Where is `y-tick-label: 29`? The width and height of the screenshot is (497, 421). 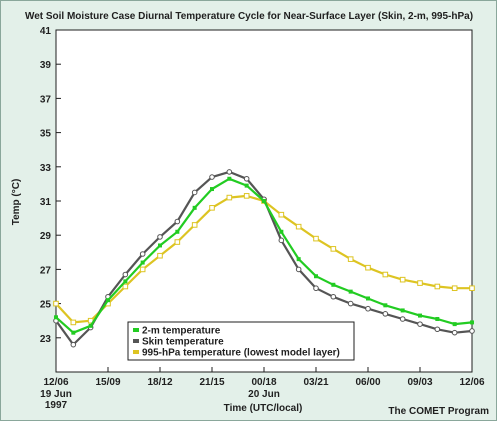 y-tick-label: 29 is located at coordinates (46, 236).